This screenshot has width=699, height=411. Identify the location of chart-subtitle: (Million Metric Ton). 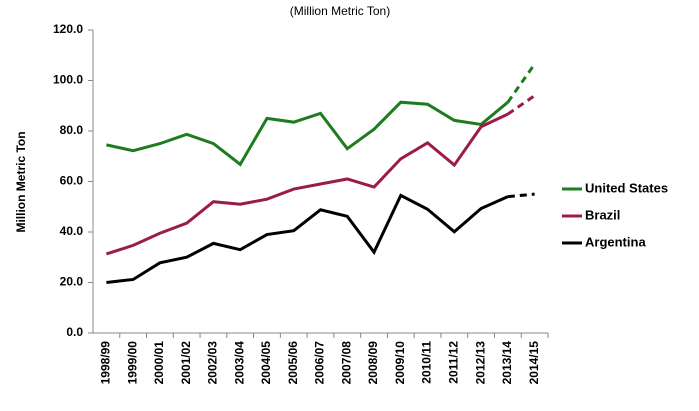
(340, 11).